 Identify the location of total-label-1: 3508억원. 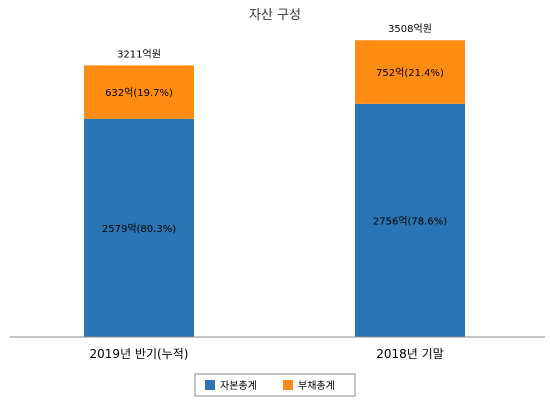
(410, 29).